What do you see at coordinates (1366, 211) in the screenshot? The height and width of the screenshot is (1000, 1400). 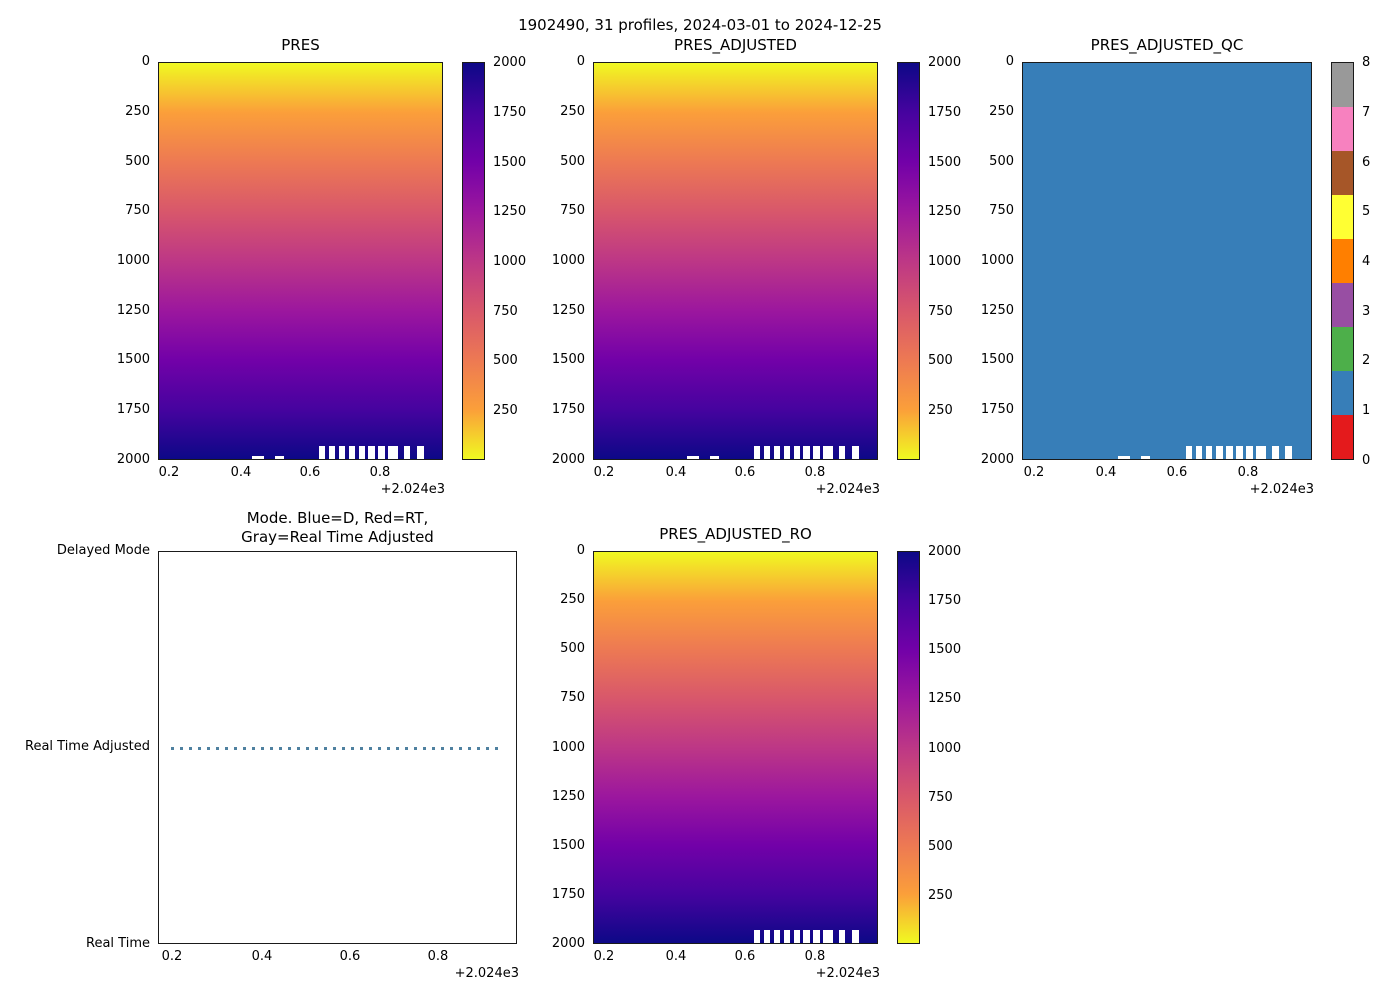 I see `colorbar-tick-label: 5` at bounding box center [1366, 211].